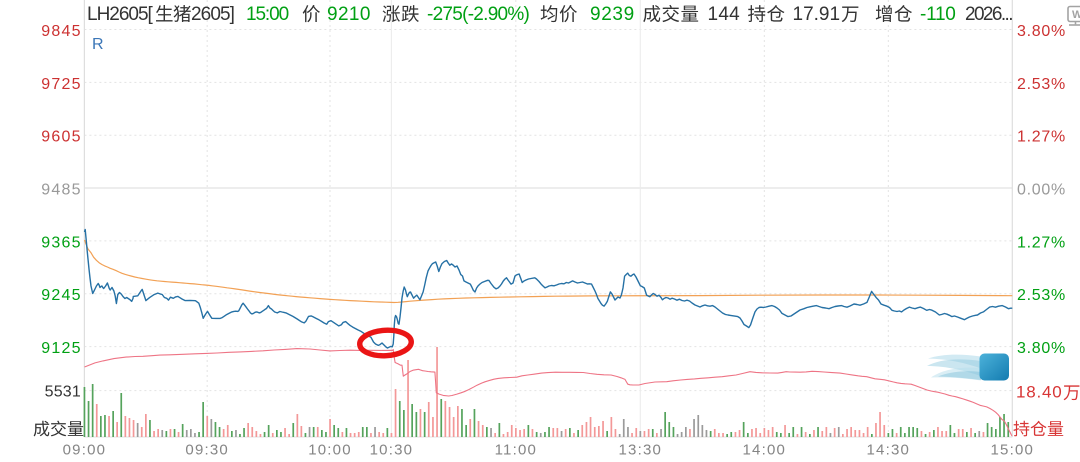 The image size is (1080, 462). What do you see at coordinates (61, 242) in the screenshot?
I see `svg-text: 9365` at bounding box center [61, 242].